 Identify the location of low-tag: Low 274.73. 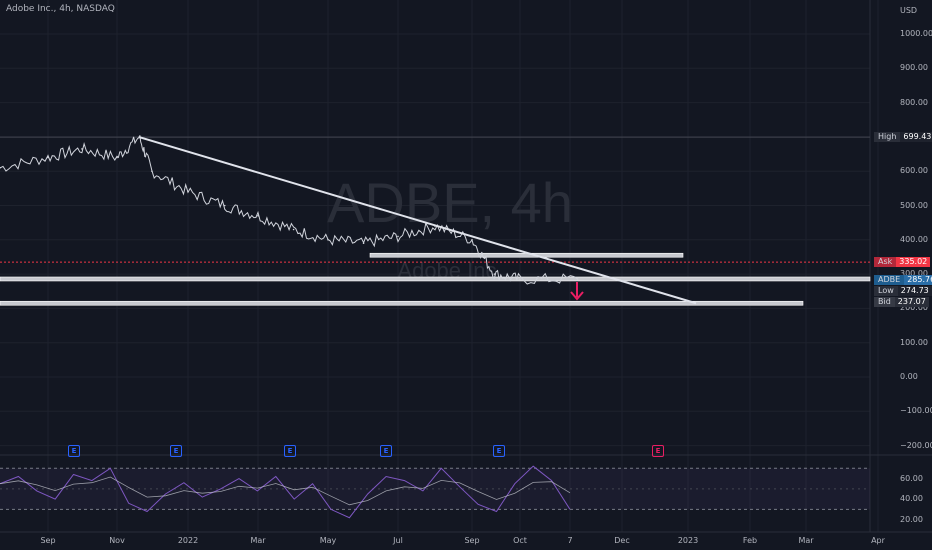
(903, 291).